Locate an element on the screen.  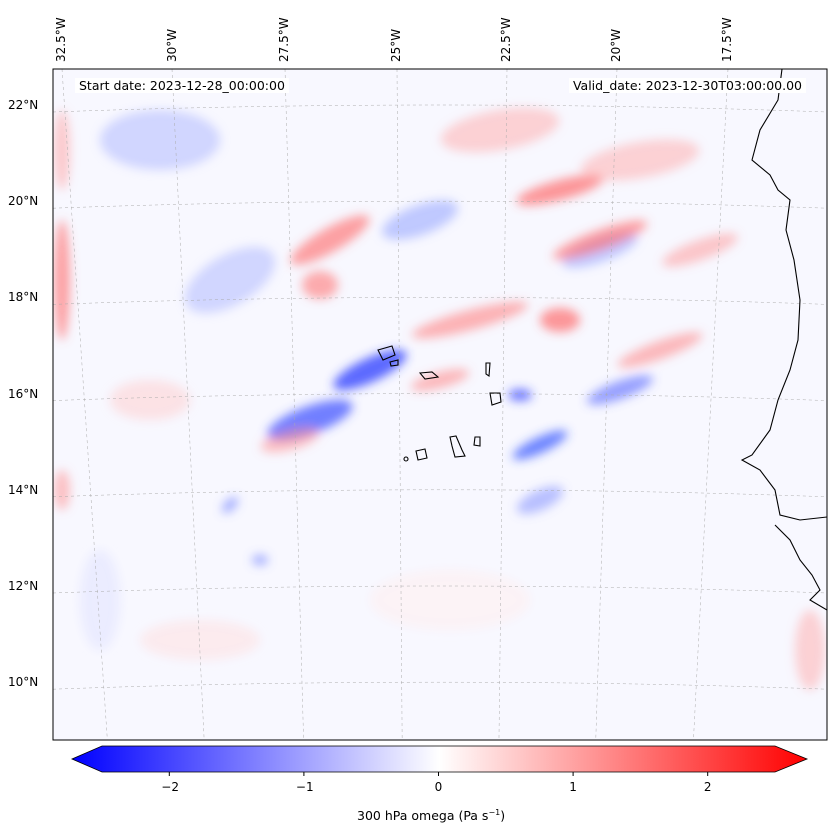
lat-tick-label: 20°N is located at coordinates (23, 201).